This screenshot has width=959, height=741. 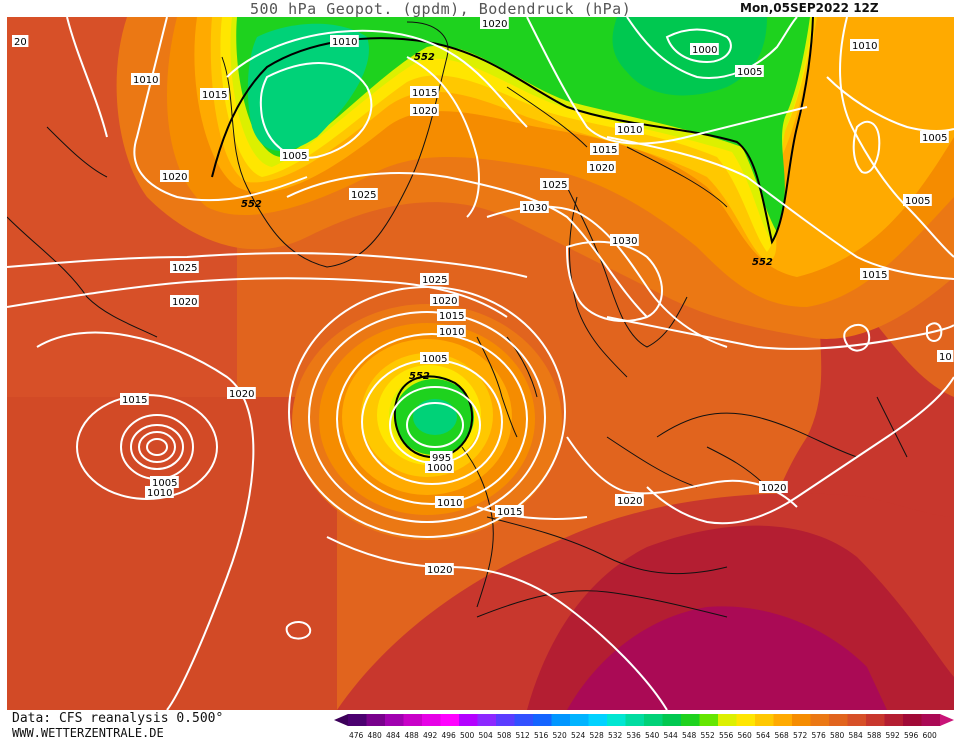 What do you see at coordinates (930, 735) in the screenshot?
I see `legend-tick-label: 600` at bounding box center [930, 735].